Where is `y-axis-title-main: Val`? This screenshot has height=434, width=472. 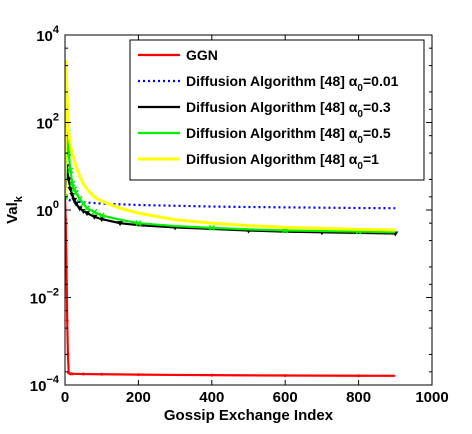 y-axis-title-main: Val is located at coordinates (12, 213).